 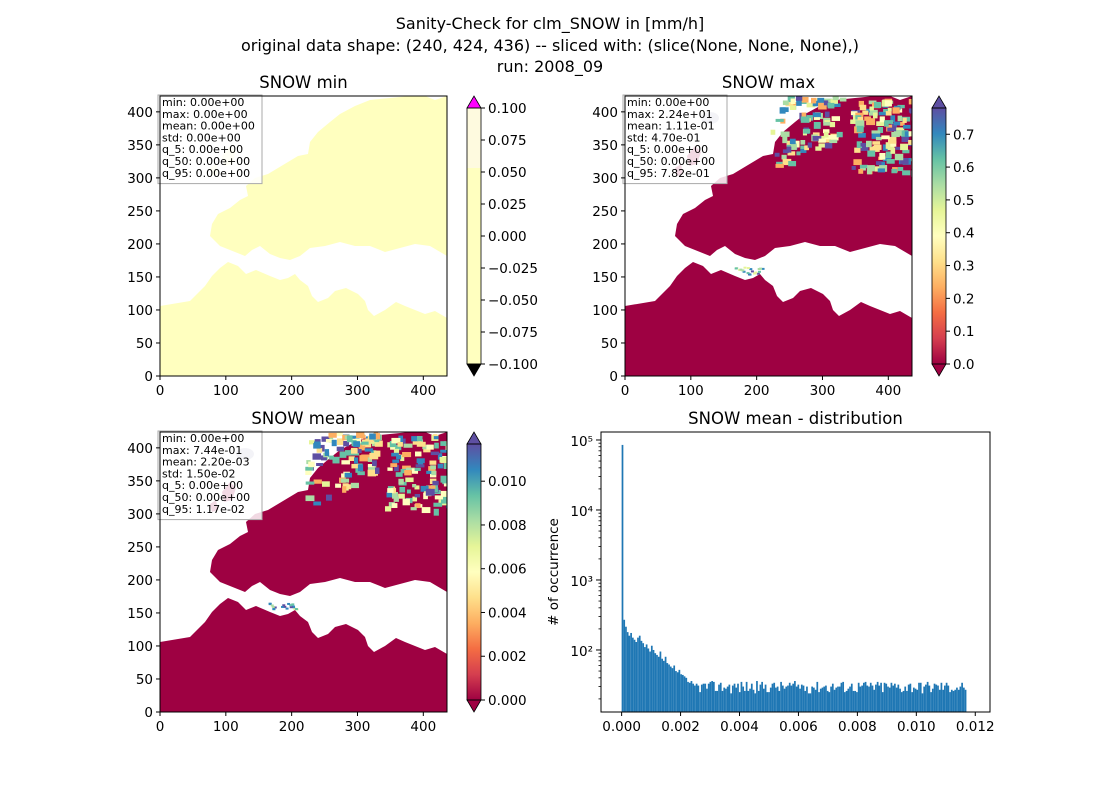 What do you see at coordinates (140, 278) in the screenshot?
I see `y-tick-label: 150` at bounding box center [140, 278].